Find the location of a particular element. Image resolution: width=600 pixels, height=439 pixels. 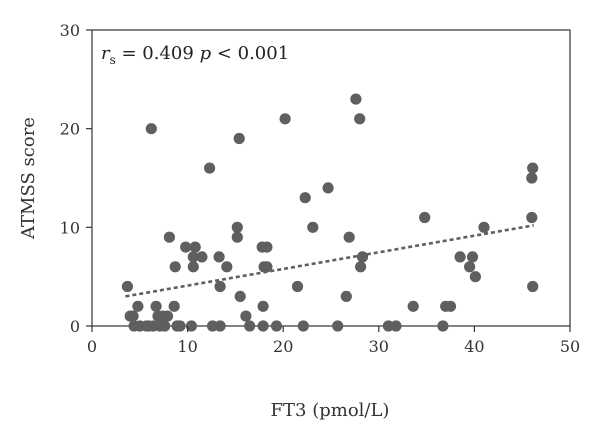

x-tick-label: 20 is located at coordinates (283, 346).